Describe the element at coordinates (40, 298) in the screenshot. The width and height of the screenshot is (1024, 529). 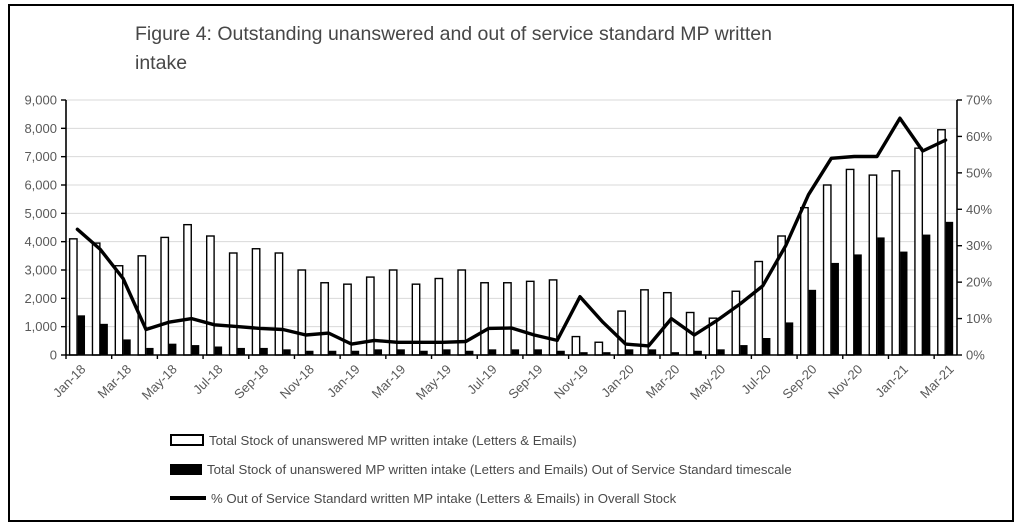
I see `y-axis-label: 2,000` at that location.